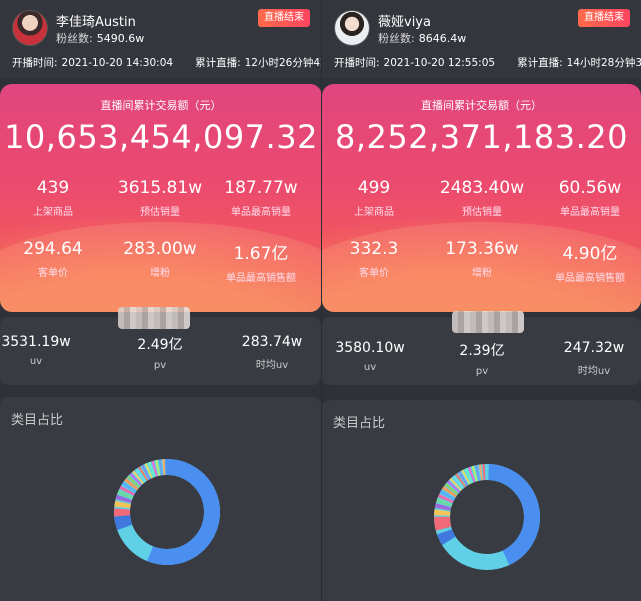 This screenshot has width=641, height=601. What do you see at coordinates (374, 198) in the screenshot?
I see `stat-products: 499 上架商品` at bounding box center [374, 198].